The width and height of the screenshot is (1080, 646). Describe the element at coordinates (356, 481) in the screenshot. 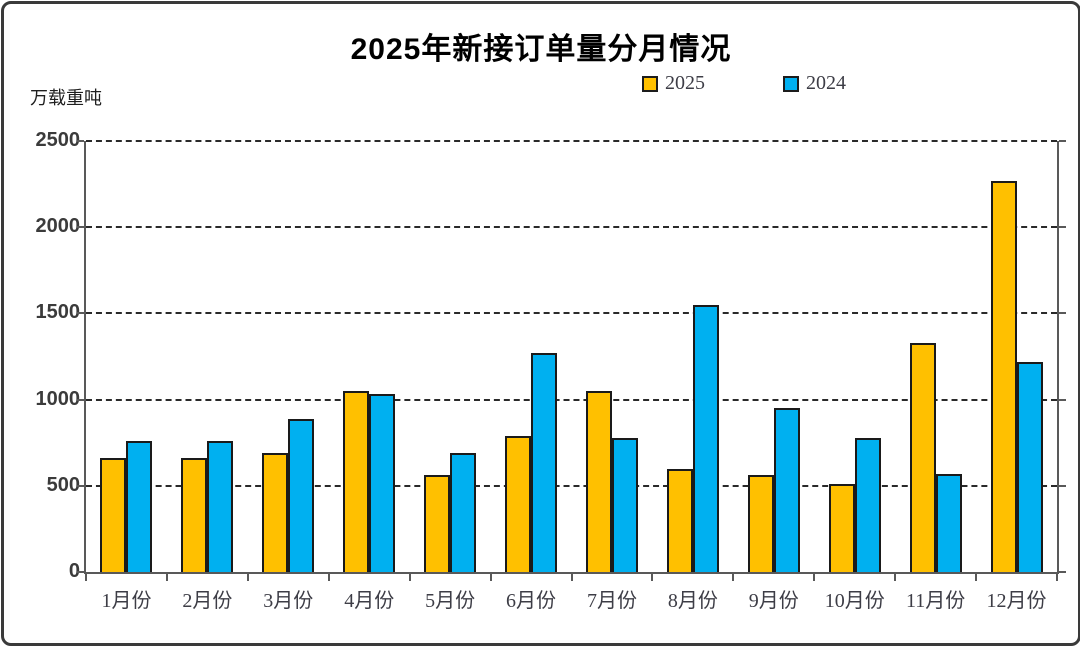

I see `bar-2025-4月份` at that location.